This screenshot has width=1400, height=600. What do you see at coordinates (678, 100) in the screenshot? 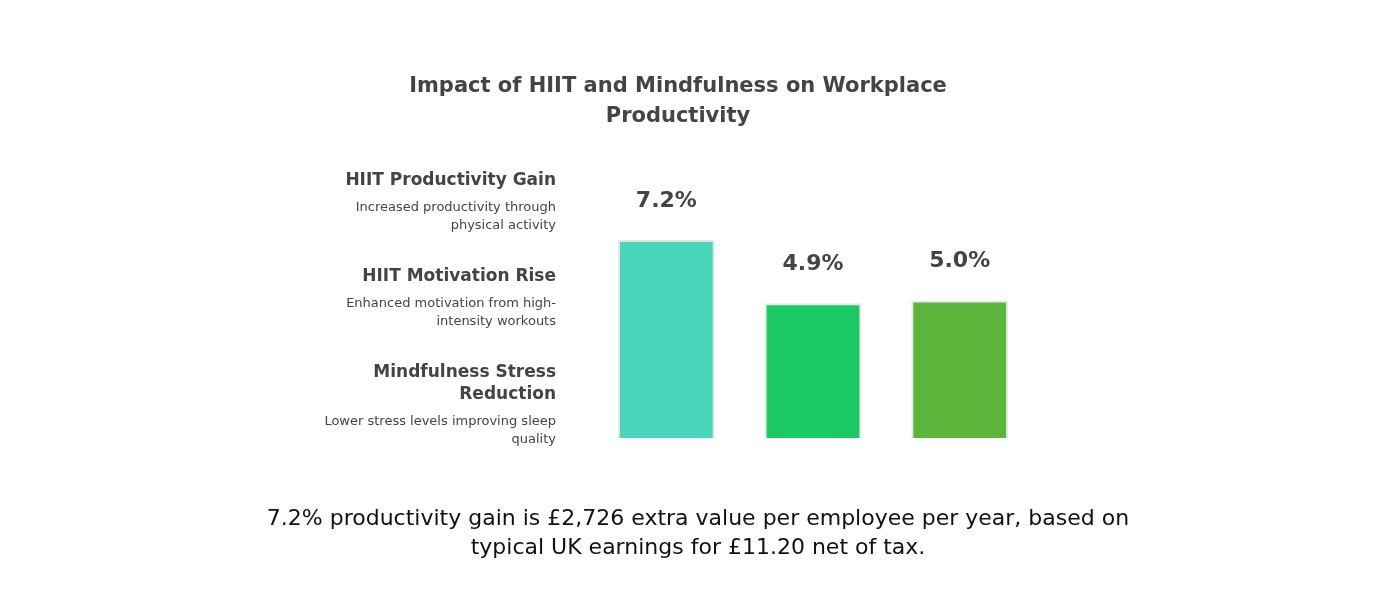
I see `chart-title: Impact of HIIT and Mindfulness on Workplace Productivity` at bounding box center [678, 100].